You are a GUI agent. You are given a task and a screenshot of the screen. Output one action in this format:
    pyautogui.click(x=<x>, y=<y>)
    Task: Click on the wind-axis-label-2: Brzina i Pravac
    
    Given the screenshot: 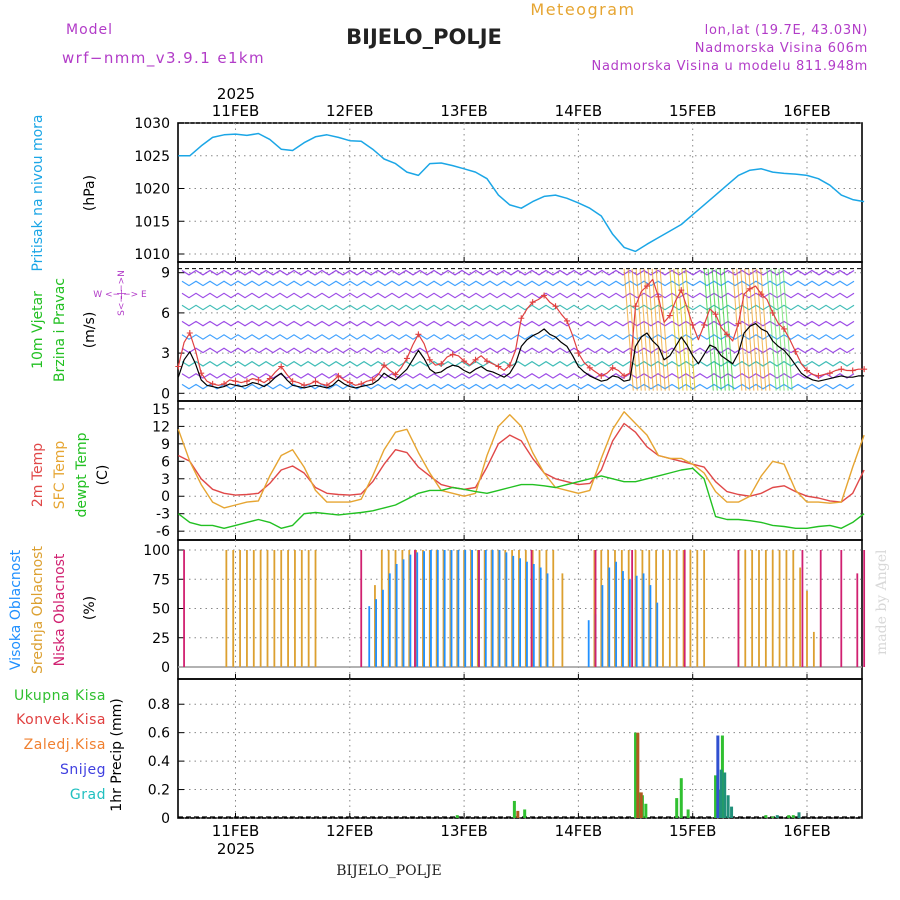 What is the action you would take?
    pyautogui.click(x=60, y=330)
    